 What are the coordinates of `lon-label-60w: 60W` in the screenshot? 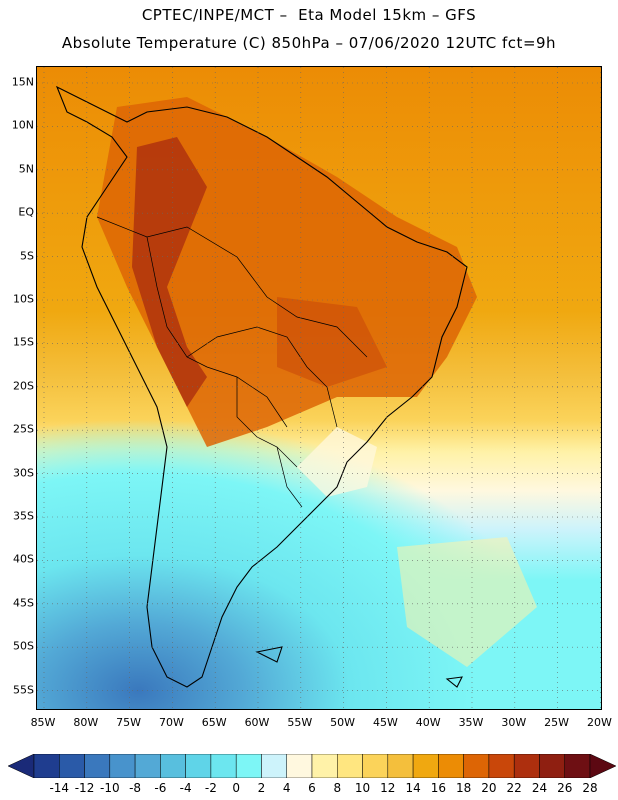 It's located at (257, 722).